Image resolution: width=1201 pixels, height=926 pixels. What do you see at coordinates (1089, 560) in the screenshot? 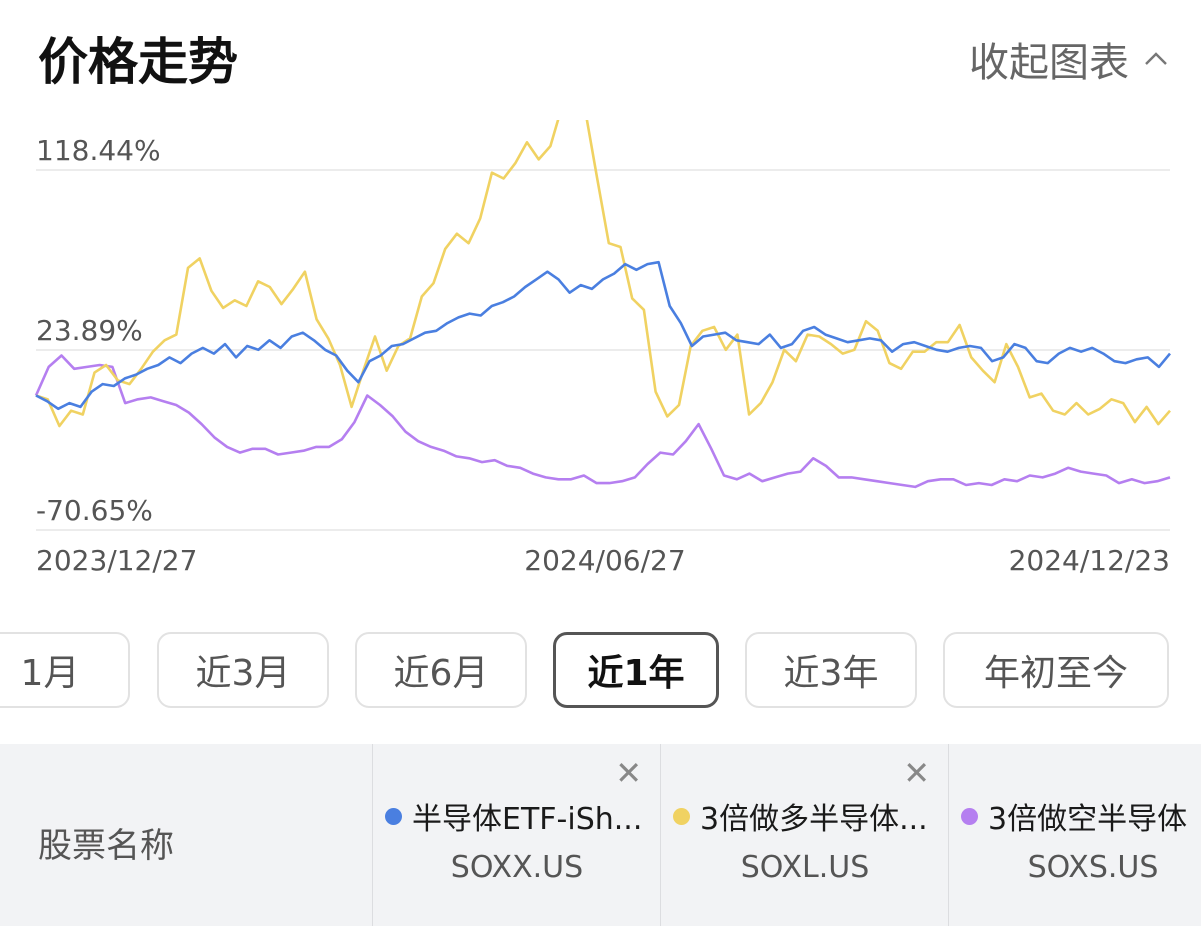
I see `x-tick-label: 2024/12/23` at bounding box center [1089, 560].